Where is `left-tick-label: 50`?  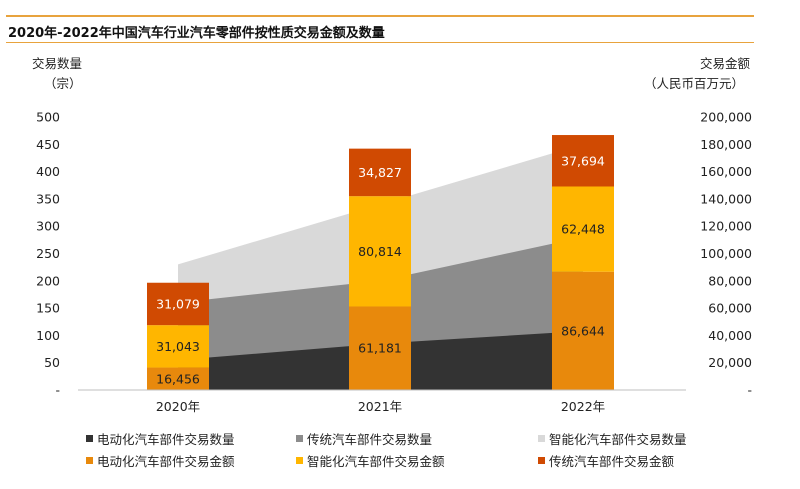 left-tick-label: 50 is located at coordinates (52, 362).